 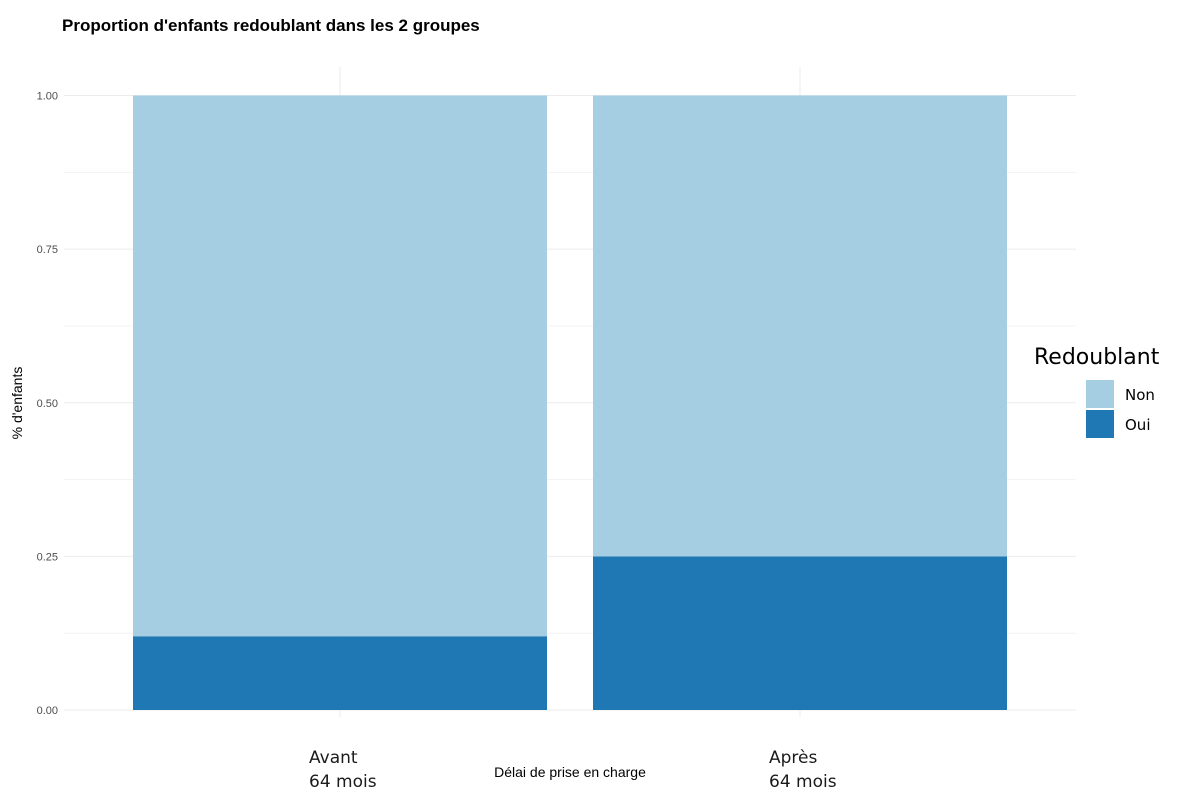 What do you see at coordinates (47, 97) in the screenshot?
I see `y-tick-label: 1.00` at bounding box center [47, 97].